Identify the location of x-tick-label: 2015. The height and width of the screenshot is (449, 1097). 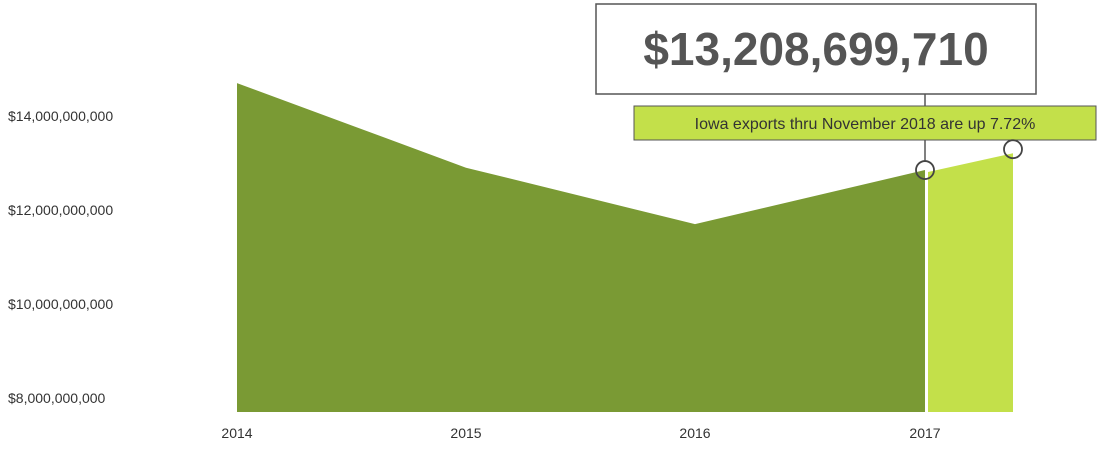
(465, 433).